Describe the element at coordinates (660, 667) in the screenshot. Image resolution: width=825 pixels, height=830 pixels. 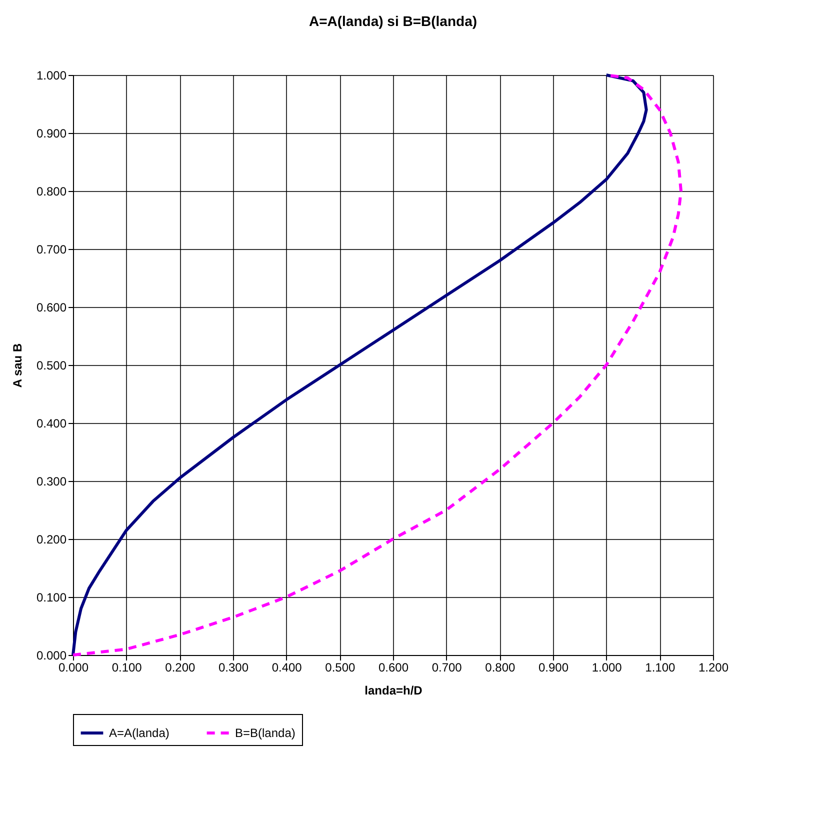
I see `x-tick-label: 1.100` at that location.